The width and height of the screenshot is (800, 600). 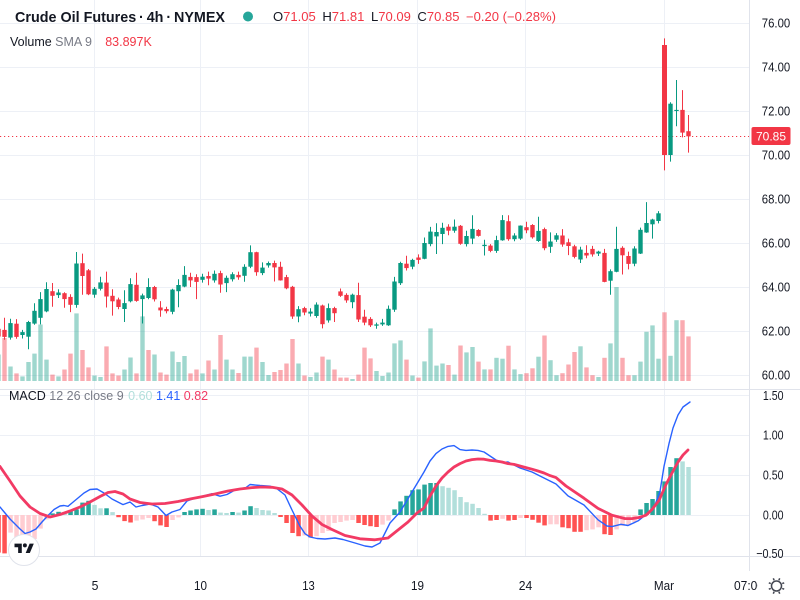 I want to click on svg-text: 24, so click(x=526, y=585).